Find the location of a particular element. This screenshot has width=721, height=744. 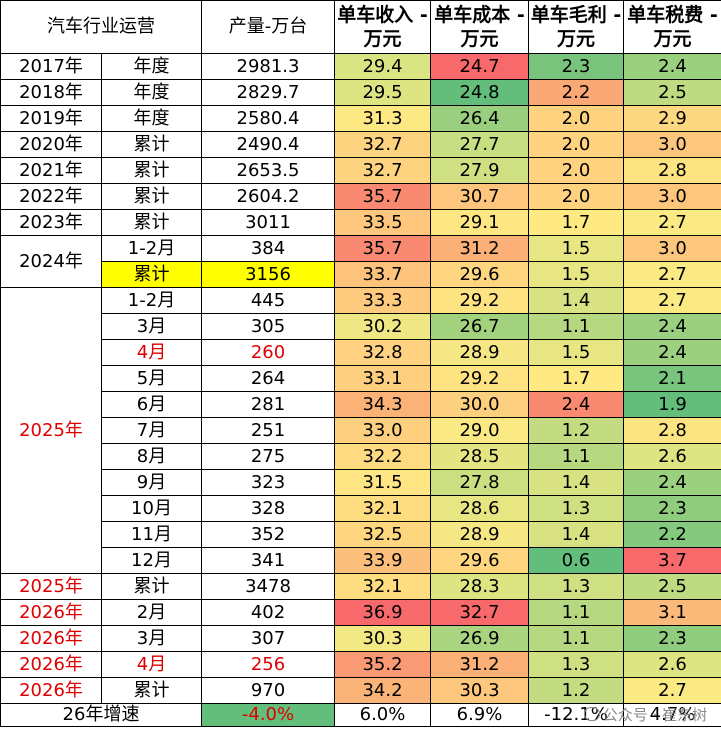

production-cell: 2981.3 is located at coordinates (268, 66).